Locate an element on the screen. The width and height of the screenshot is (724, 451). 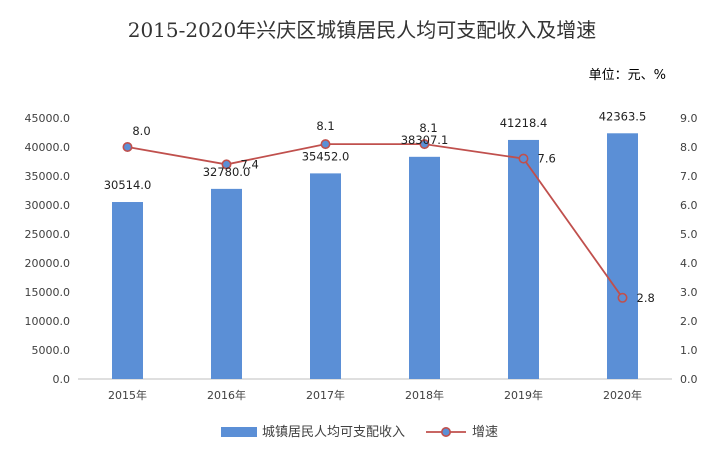
bar-data-label: 38307.1 is located at coordinates (425, 140).